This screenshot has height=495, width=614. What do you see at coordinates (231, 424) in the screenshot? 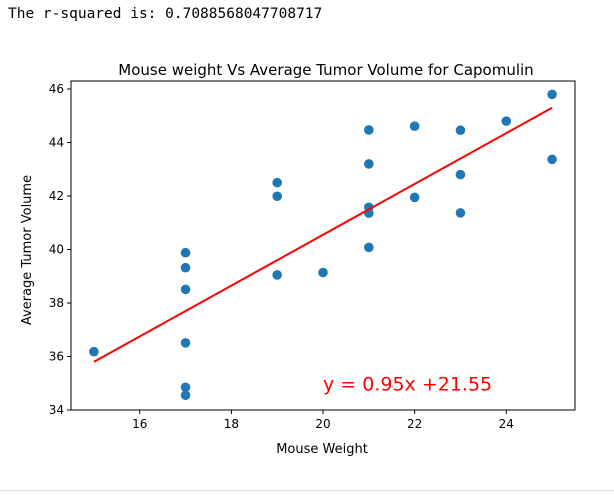
I see `x-tick-label: 18` at bounding box center [231, 424].